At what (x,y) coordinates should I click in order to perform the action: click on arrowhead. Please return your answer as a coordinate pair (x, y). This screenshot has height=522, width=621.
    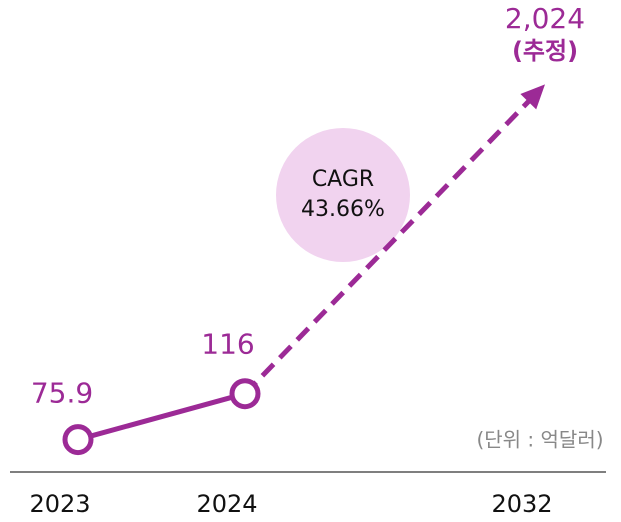
    Looking at the image, I should click on (532, 97).